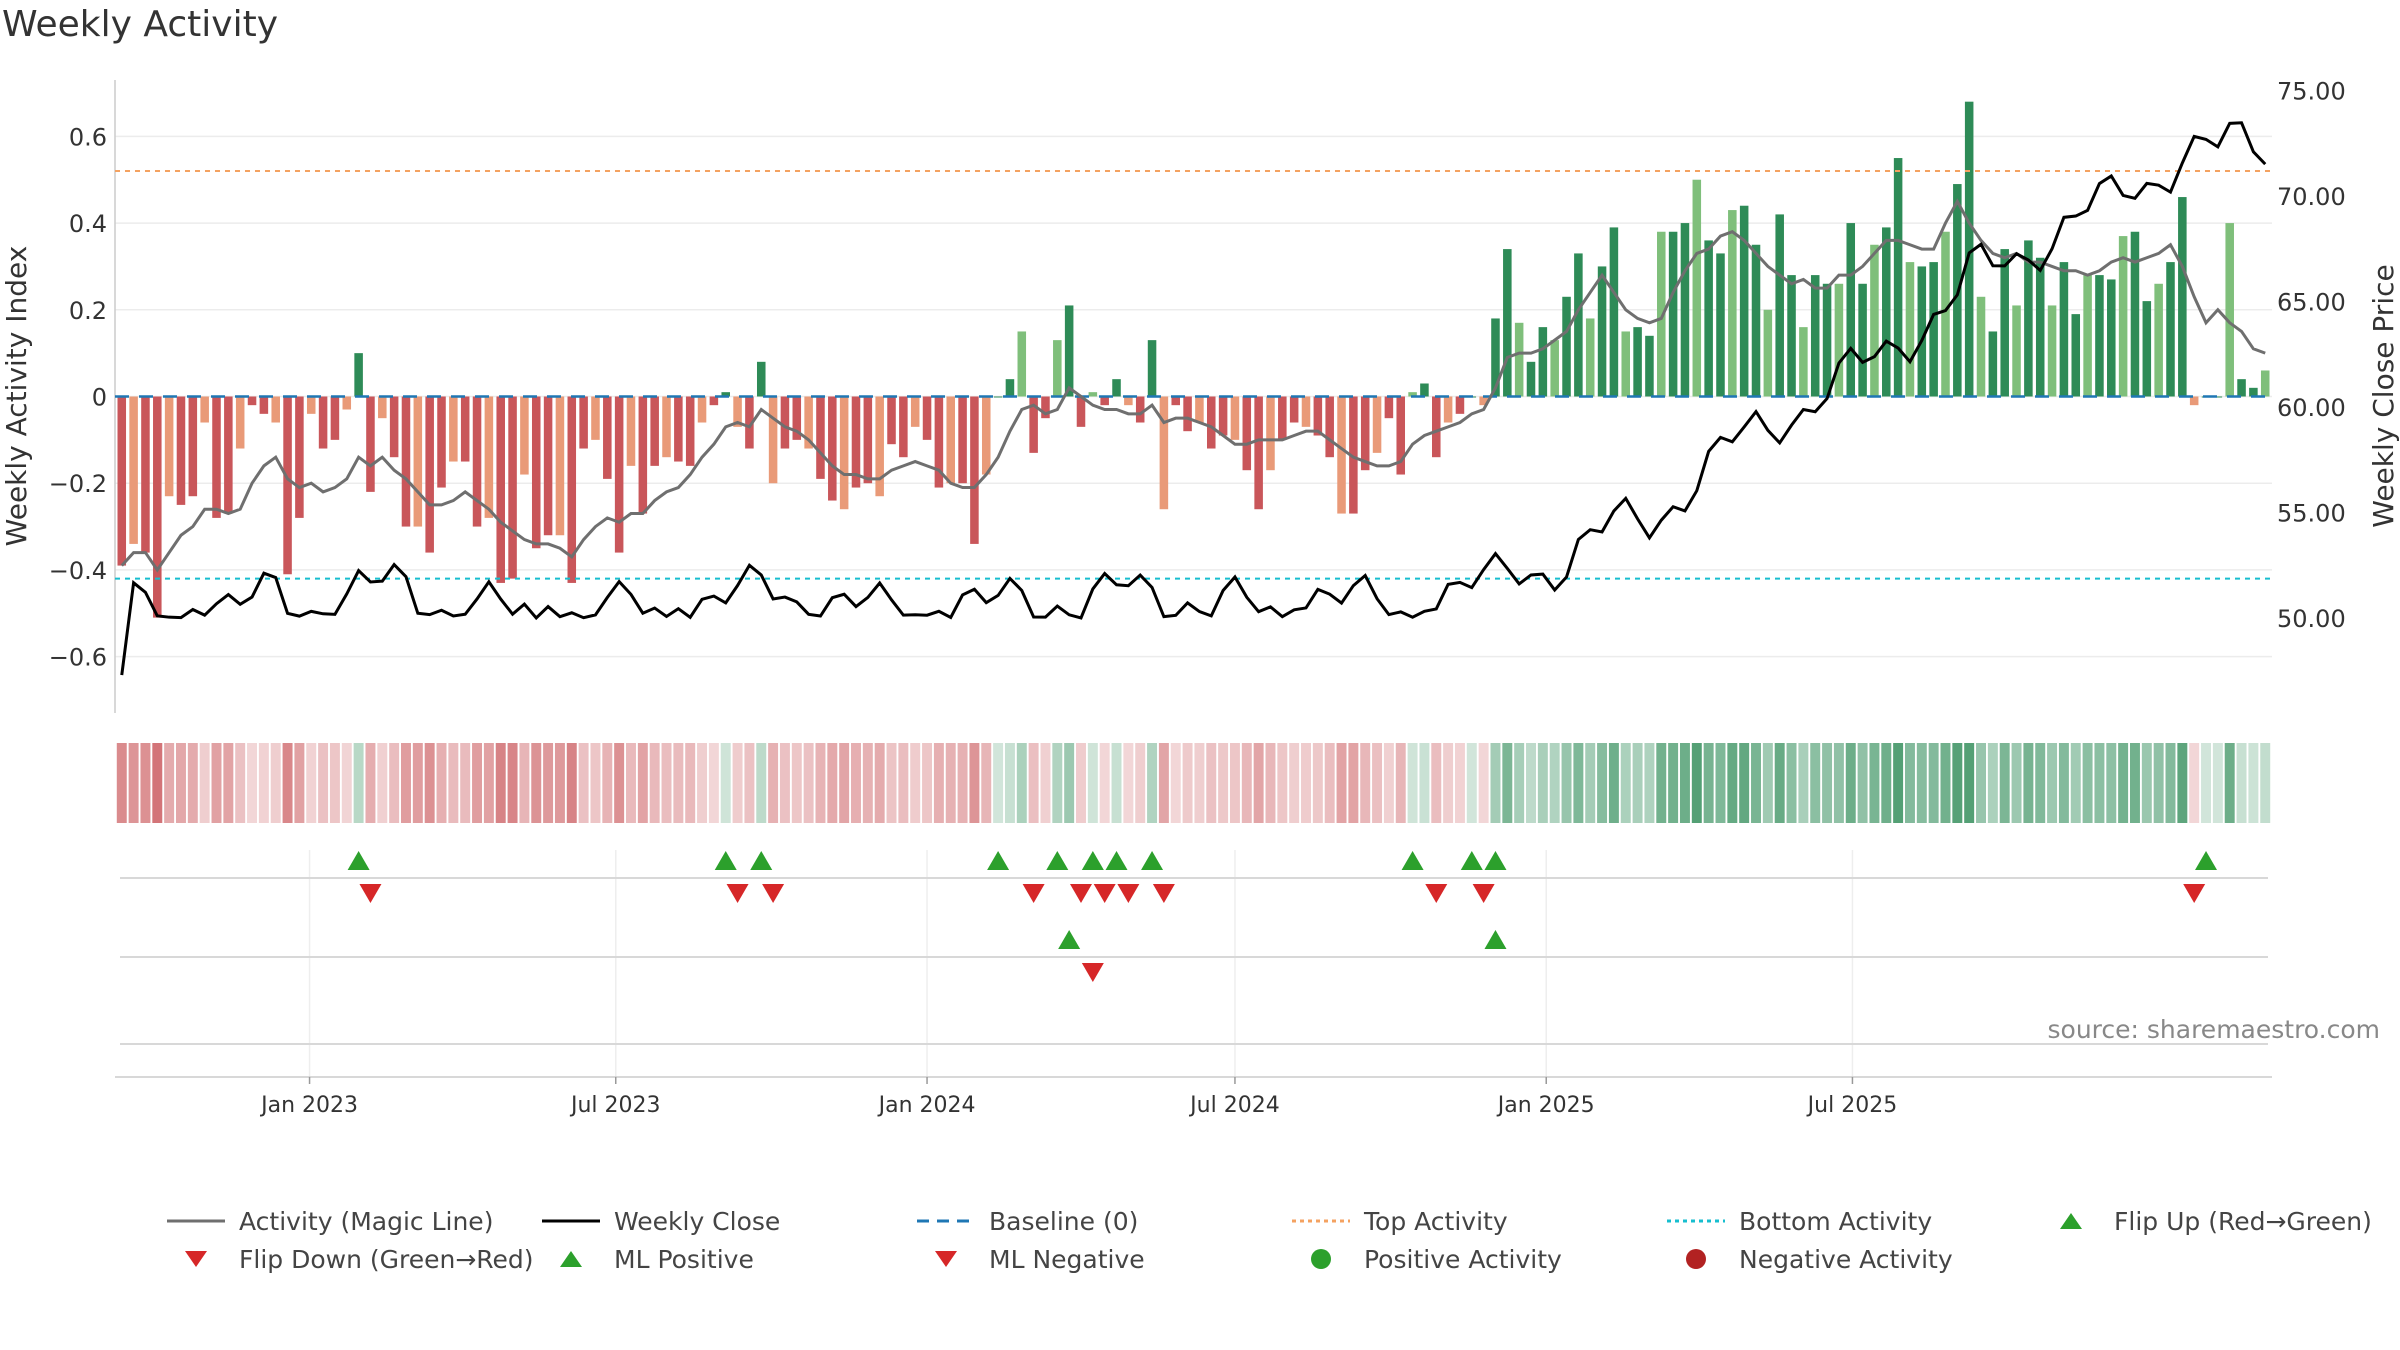 The width and height of the screenshot is (2400, 1350). I want to click on flip-up-marker, so click(358, 860).